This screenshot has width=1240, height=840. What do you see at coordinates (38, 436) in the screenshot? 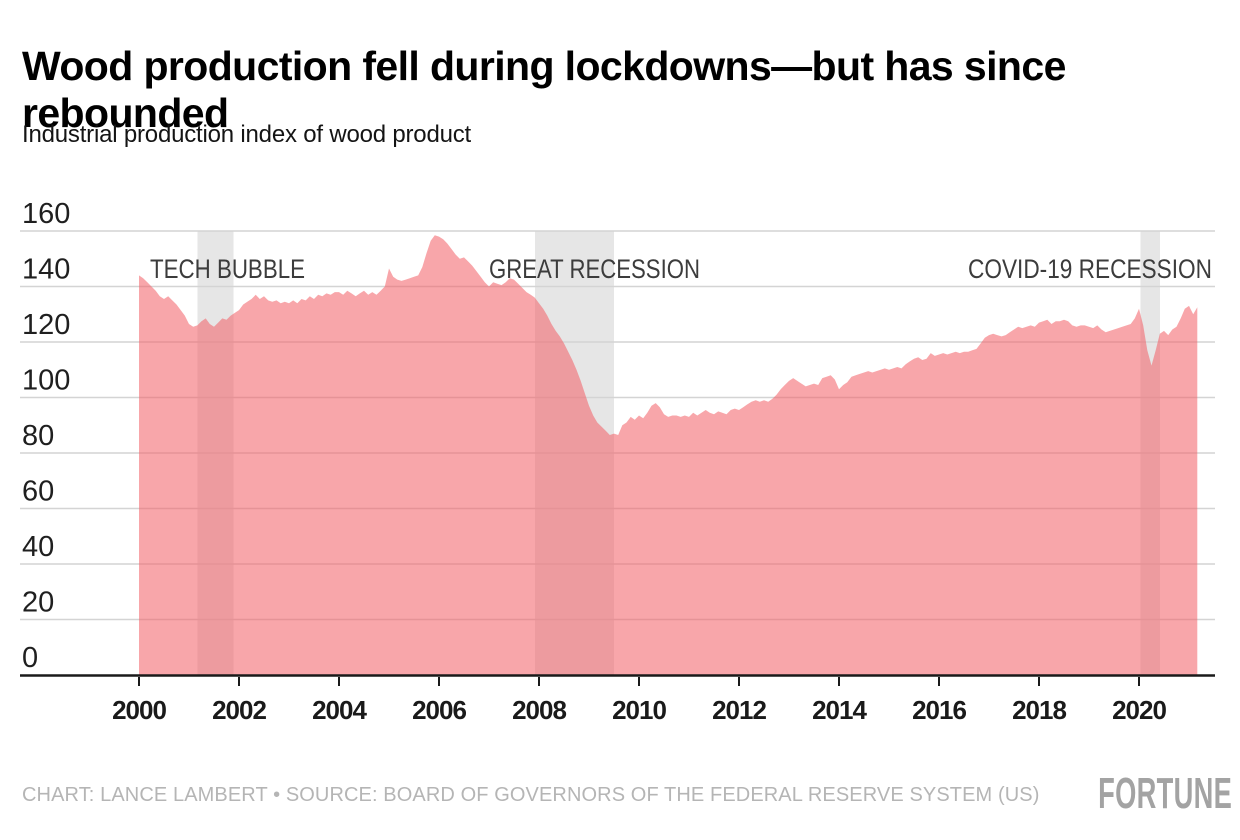
I see `y-tick-label: 80` at bounding box center [38, 436].